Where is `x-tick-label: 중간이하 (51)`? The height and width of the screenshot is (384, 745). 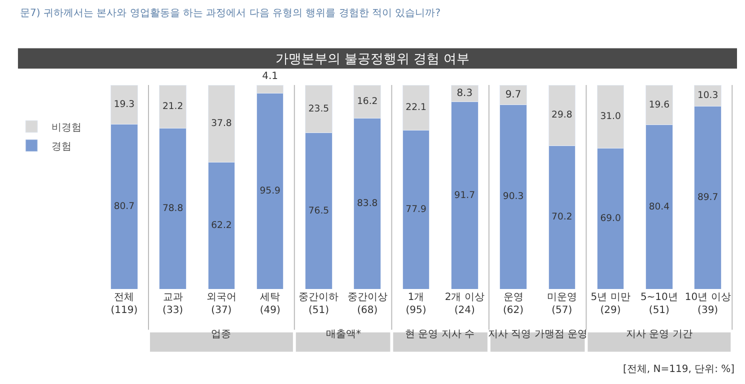 x-tick-label: 중간이하 (51) is located at coordinates (318, 304).